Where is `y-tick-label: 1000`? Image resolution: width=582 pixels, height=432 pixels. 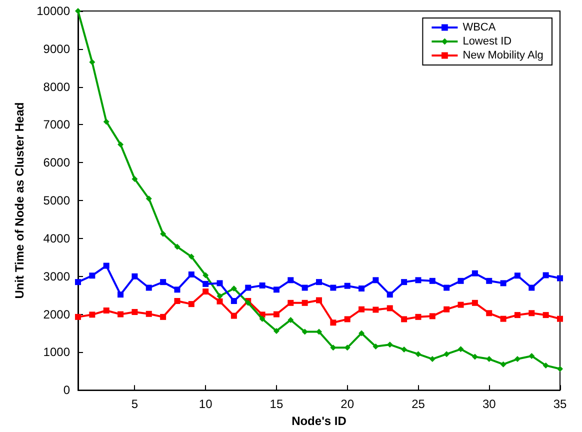 y-tick-label: 1000 is located at coordinates (56, 352).